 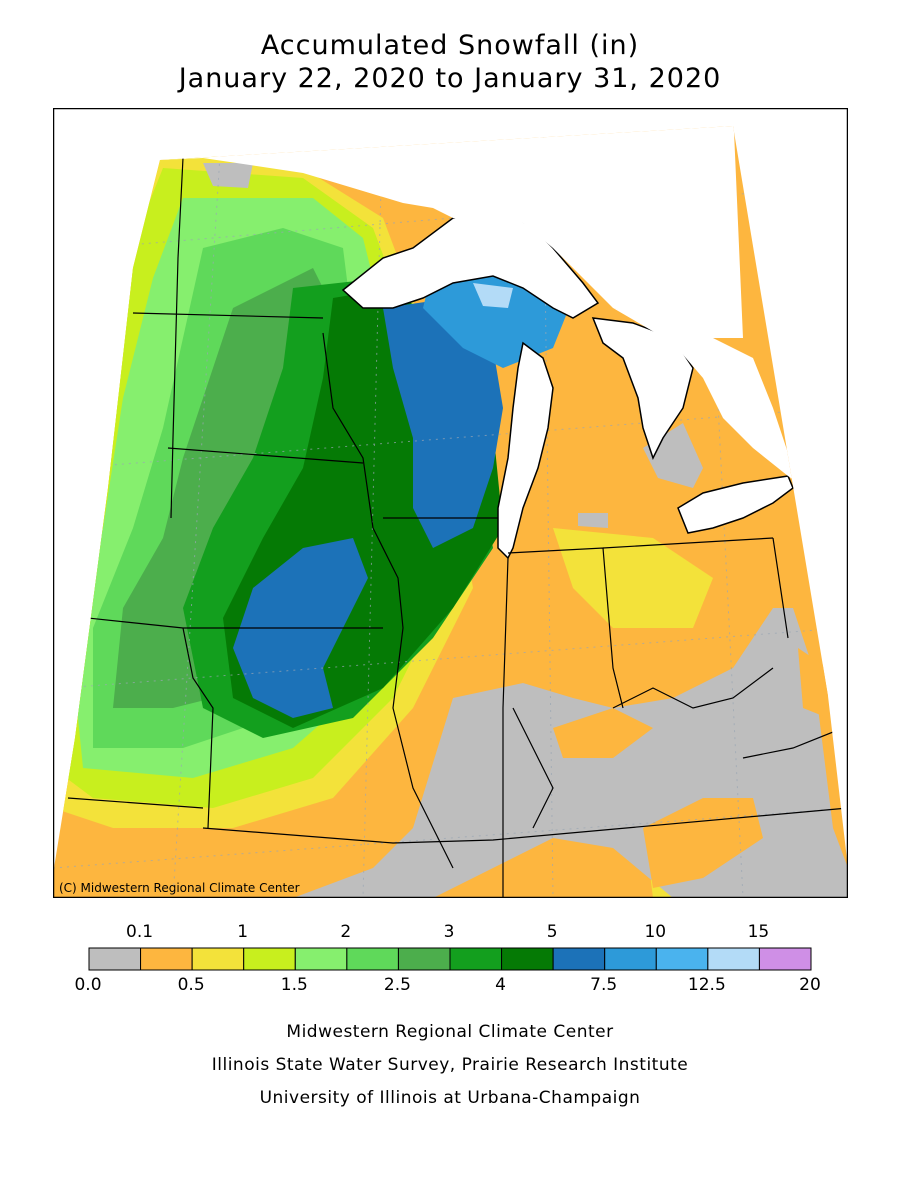 What do you see at coordinates (449, 932) in the screenshot?
I see `legend-top-label: 3` at bounding box center [449, 932].